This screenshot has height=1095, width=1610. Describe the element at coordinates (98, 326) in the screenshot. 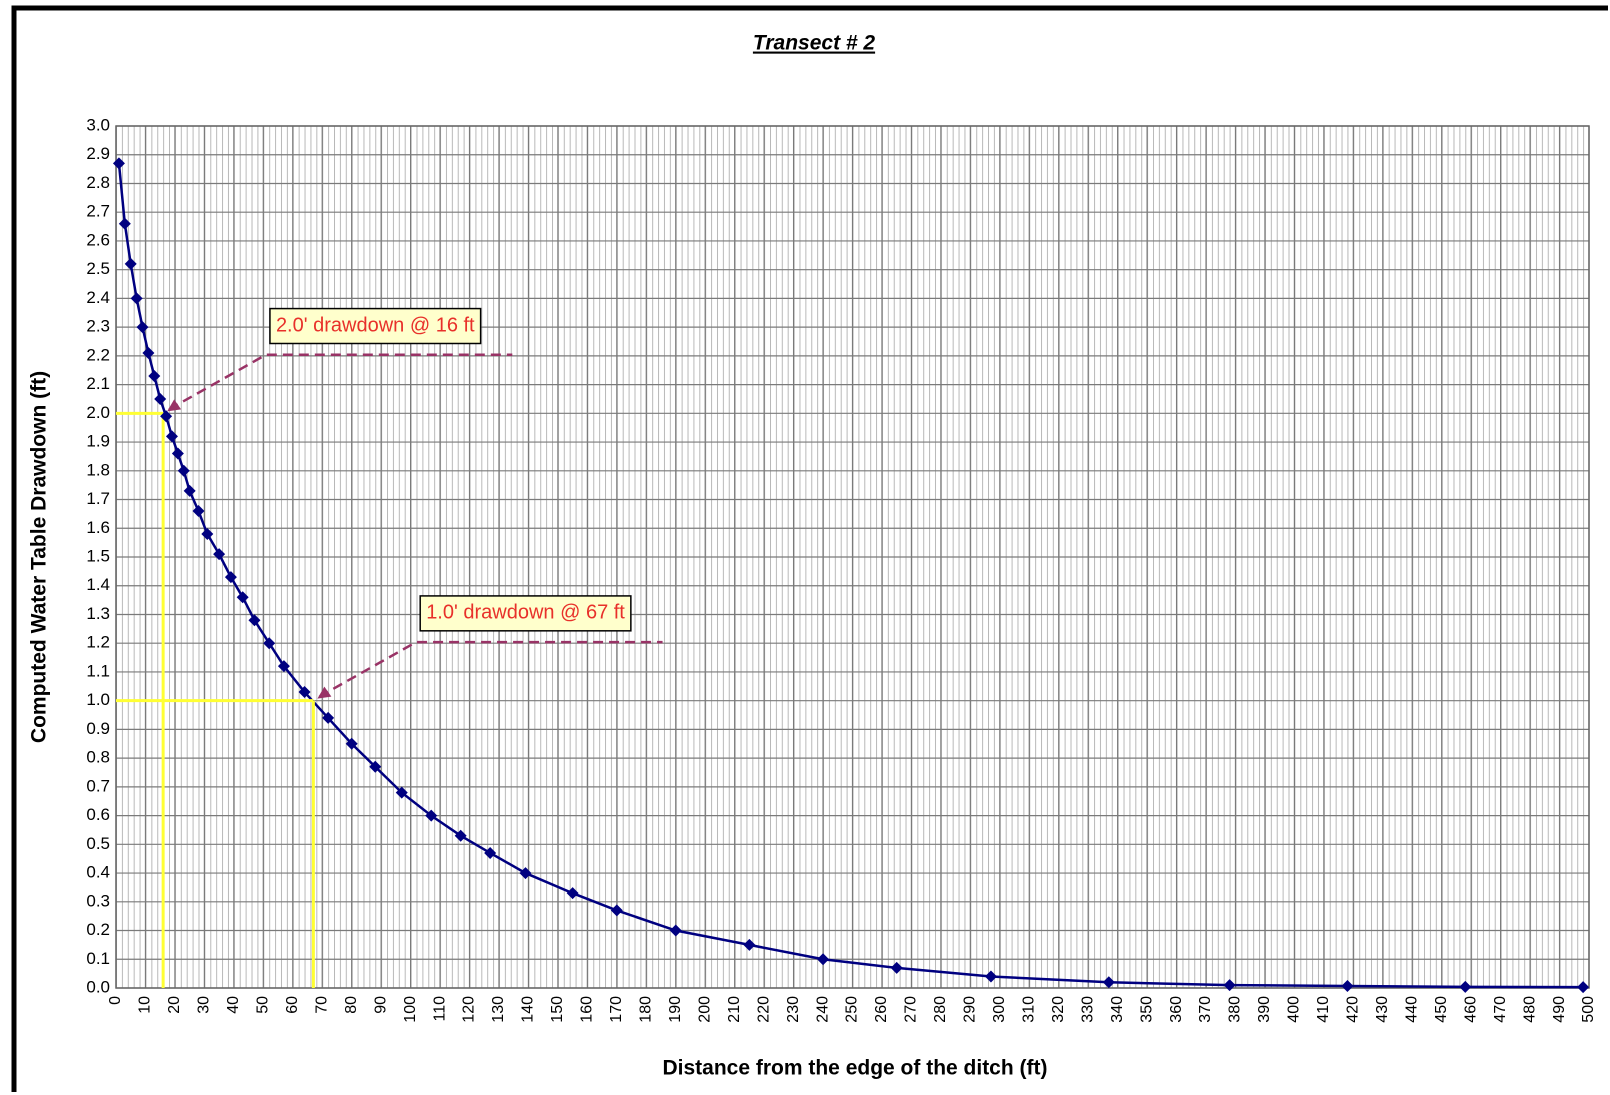

I see `y-tick-label: 2.3` at that location.